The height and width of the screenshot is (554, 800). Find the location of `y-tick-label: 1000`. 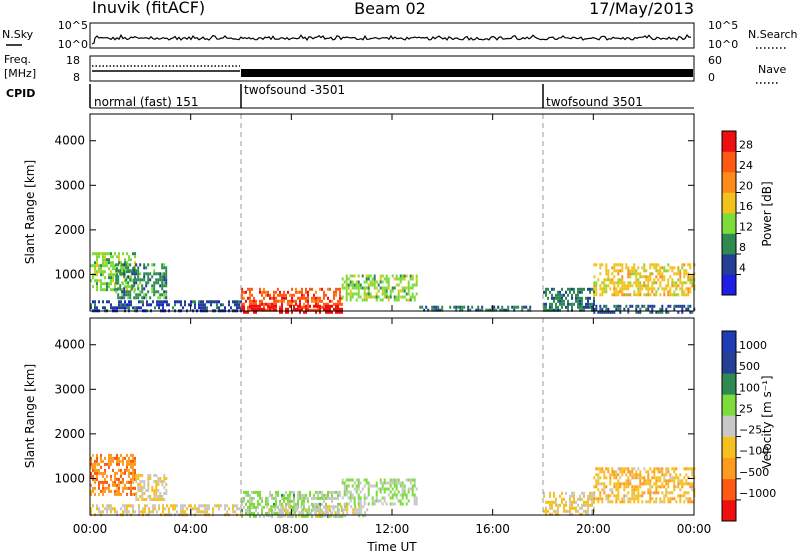

y-tick-label: 1000 is located at coordinates (69, 274).